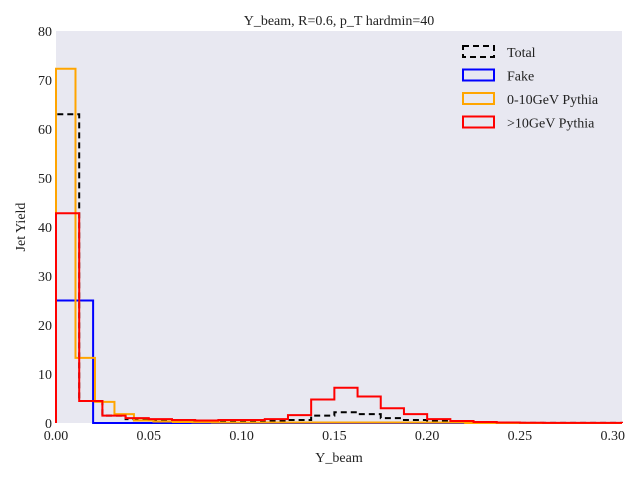 Image resolution: width=640 pixels, height=480 pixels. What do you see at coordinates (478, 122) in the screenshot?
I see `legend-swatch--10gev-pythia` at bounding box center [478, 122].